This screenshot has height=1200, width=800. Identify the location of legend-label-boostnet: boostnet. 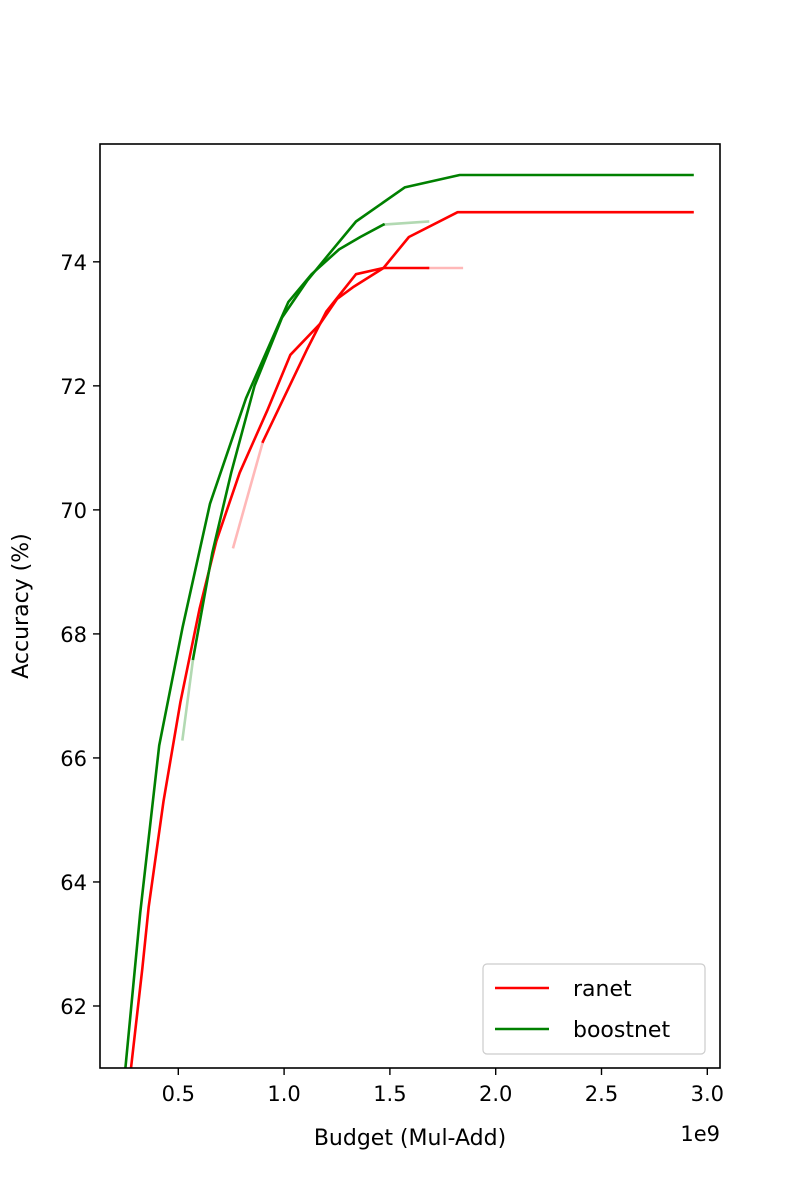
(621, 1030).